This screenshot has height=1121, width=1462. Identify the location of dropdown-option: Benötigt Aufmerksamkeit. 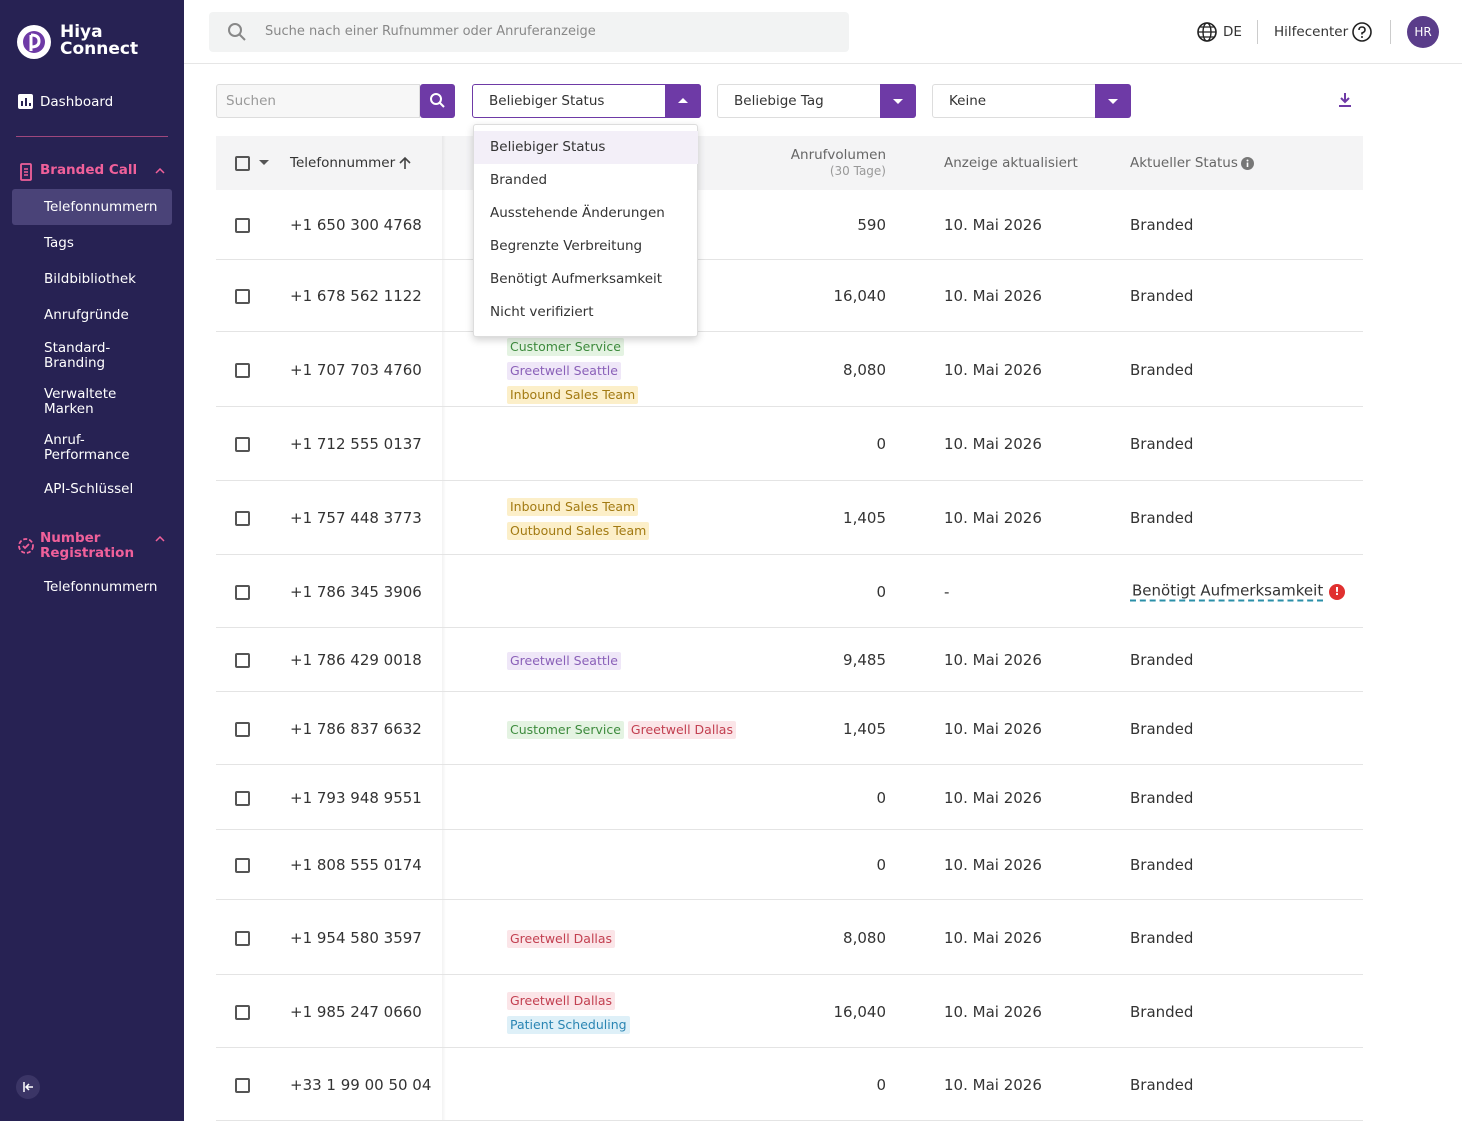
(576, 279).